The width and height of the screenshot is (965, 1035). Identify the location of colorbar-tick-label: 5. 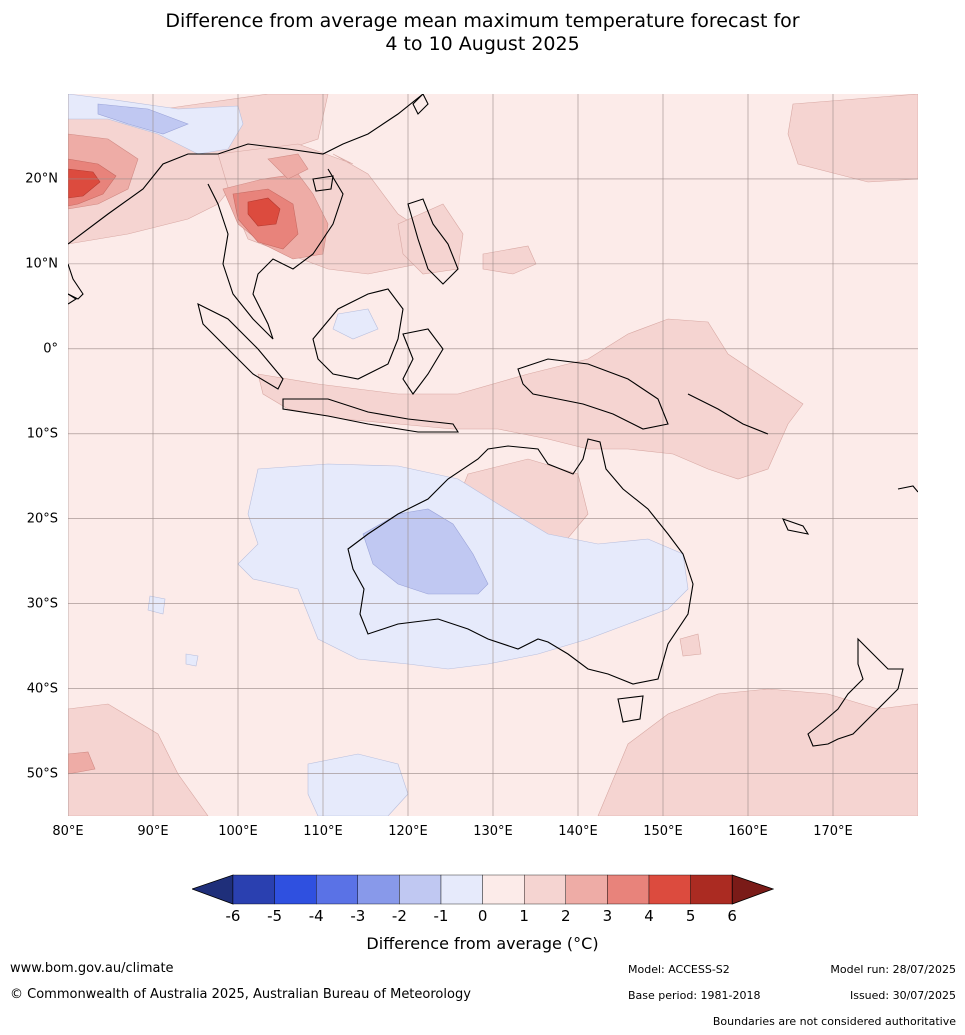
(690, 916).